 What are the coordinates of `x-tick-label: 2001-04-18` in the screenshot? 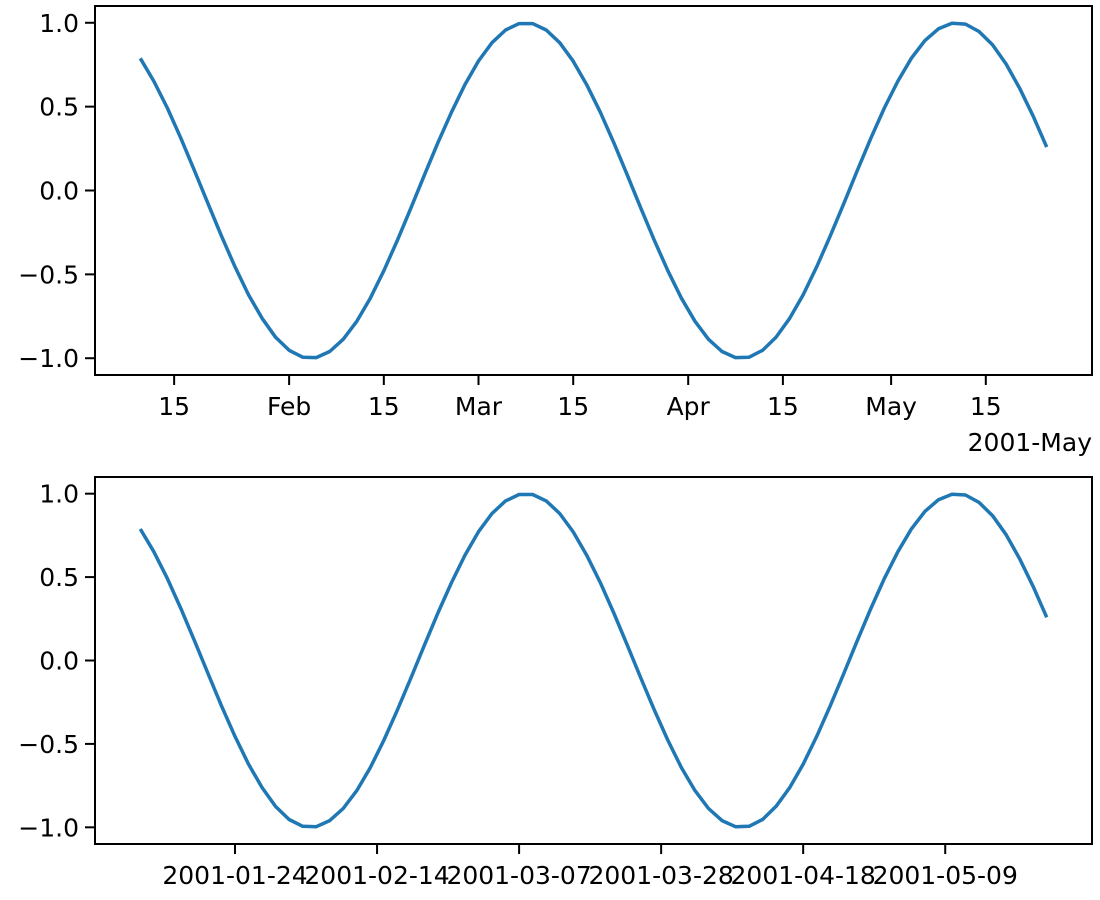 It's located at (803, 875).